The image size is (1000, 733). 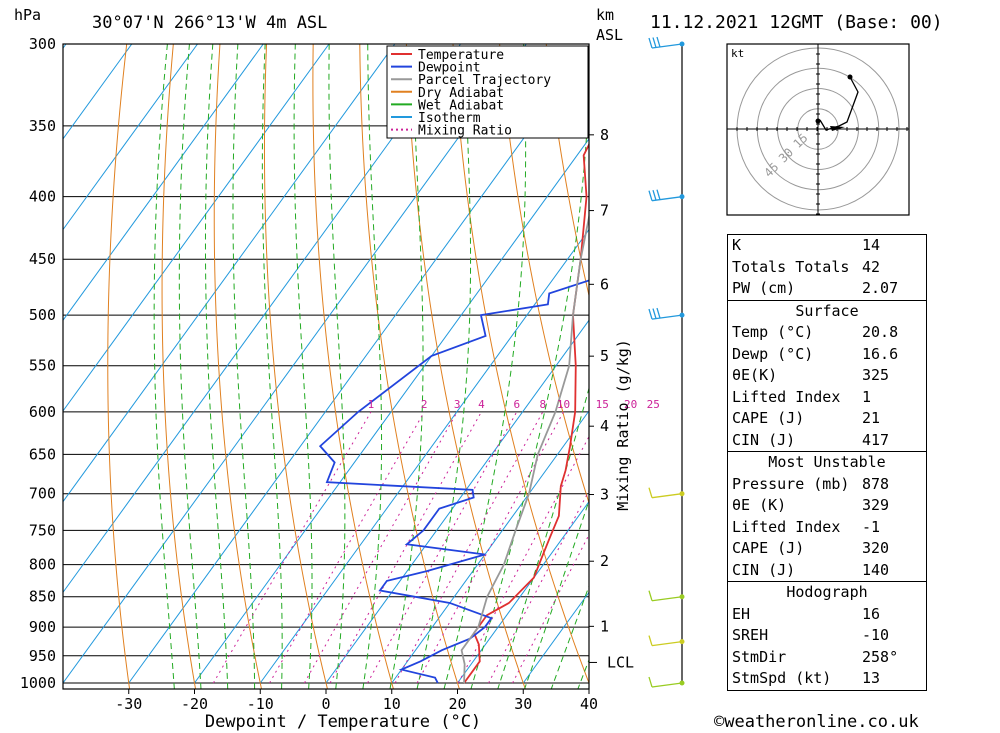 What do you see at coordinates (42, 656) in the screenshot?
I see `pressure-tick-label: 950` at bounding box center [42, 656].